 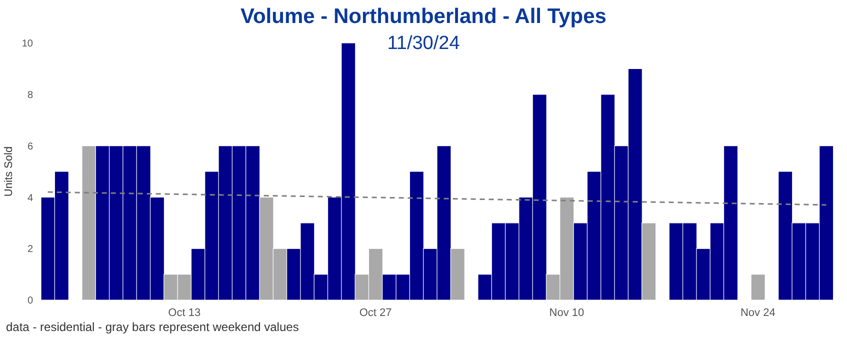 I want to click on y-tick-label: 0, so click(x=30, y=301).